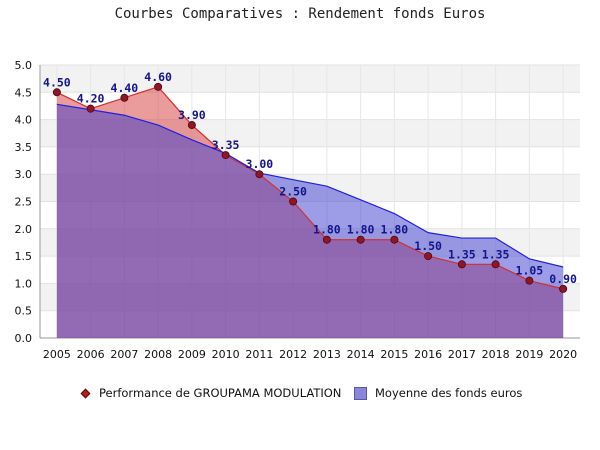 The image size is (600, 450). Describe the element at coordinates (529, 354) in the screenshot. I see `x-tick-label: 2019` at that location.